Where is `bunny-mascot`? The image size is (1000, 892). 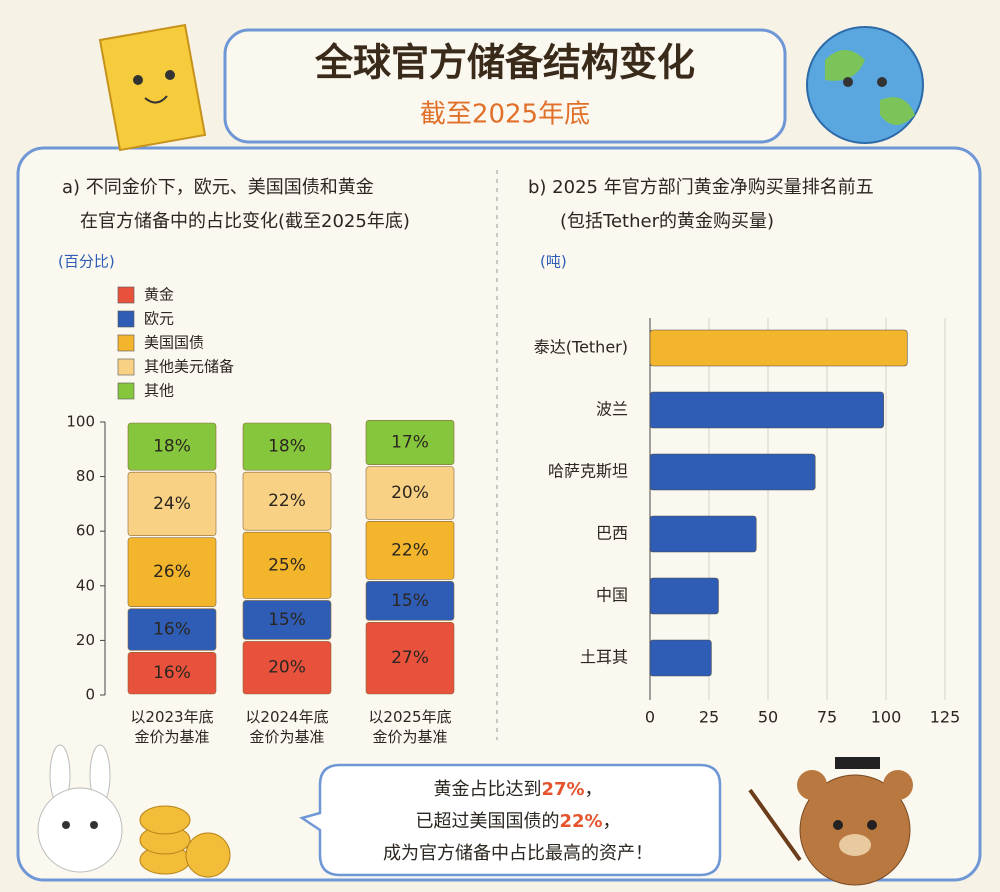
bunny-mascot is located at coordinates (80, 808).